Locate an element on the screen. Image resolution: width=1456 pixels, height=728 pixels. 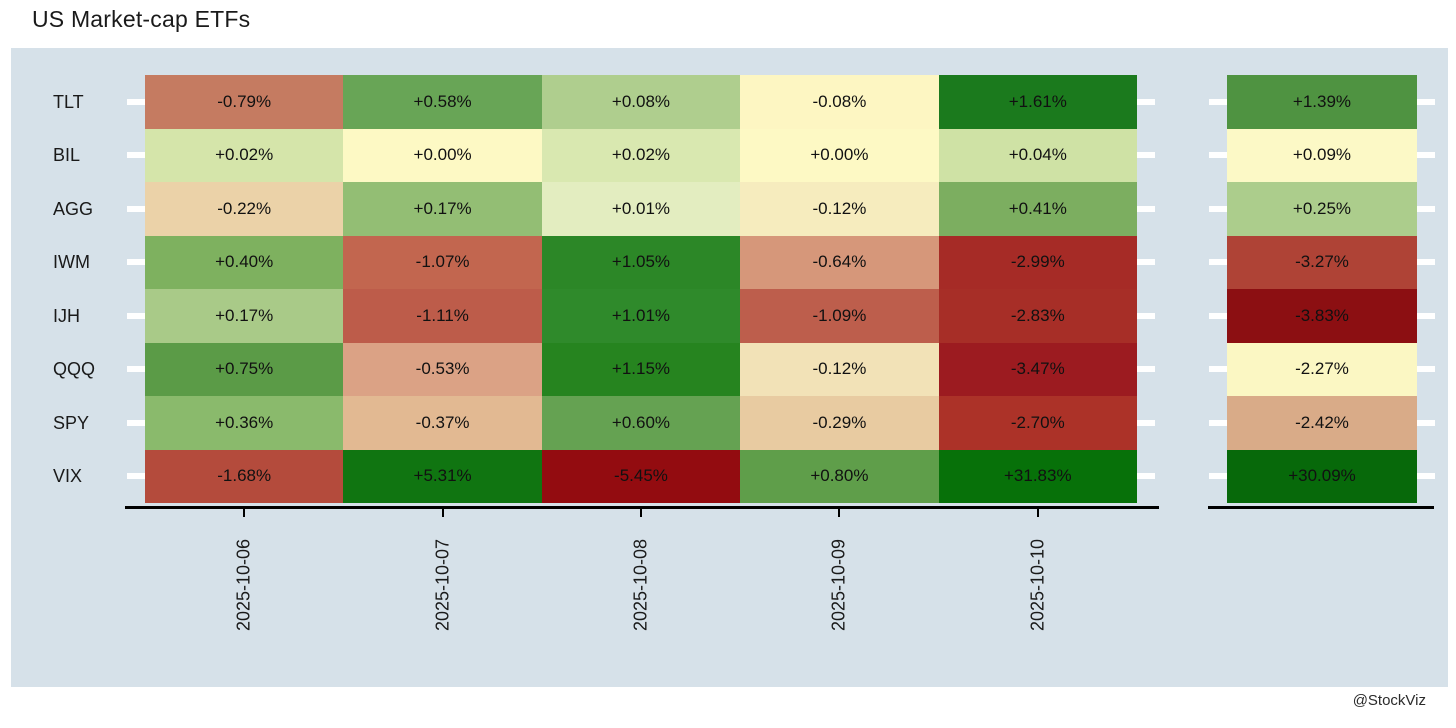
heatmap-cell: +0.41% is located at coordinates (1037, 209).